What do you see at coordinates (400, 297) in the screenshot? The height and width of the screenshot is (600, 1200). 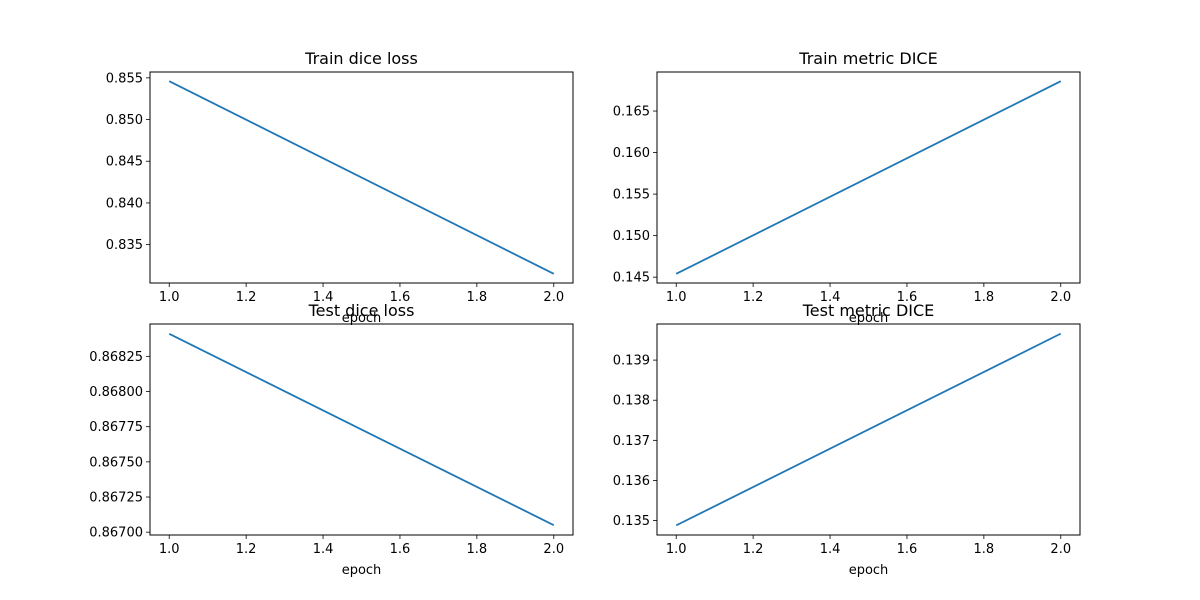 I see `chart-0-xtick-label: 1.6` at bounding box center [400, 297].